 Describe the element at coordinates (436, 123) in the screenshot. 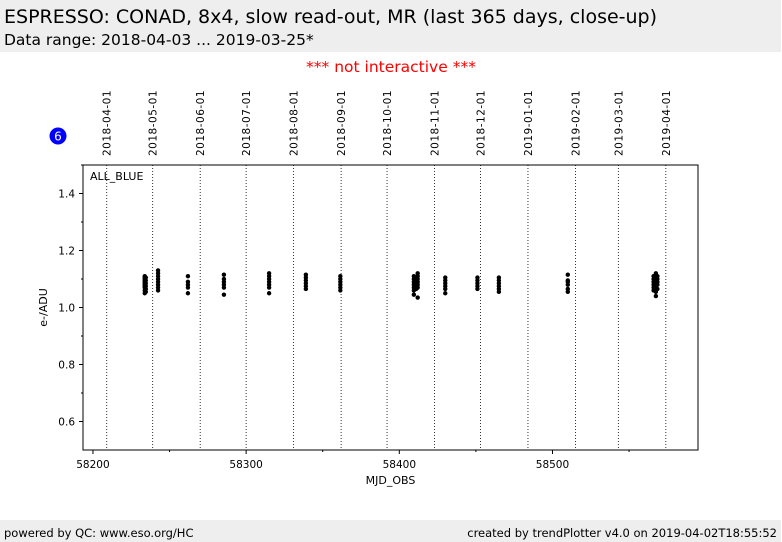

I see `date-marker-label: 2018-11-01` at that location.